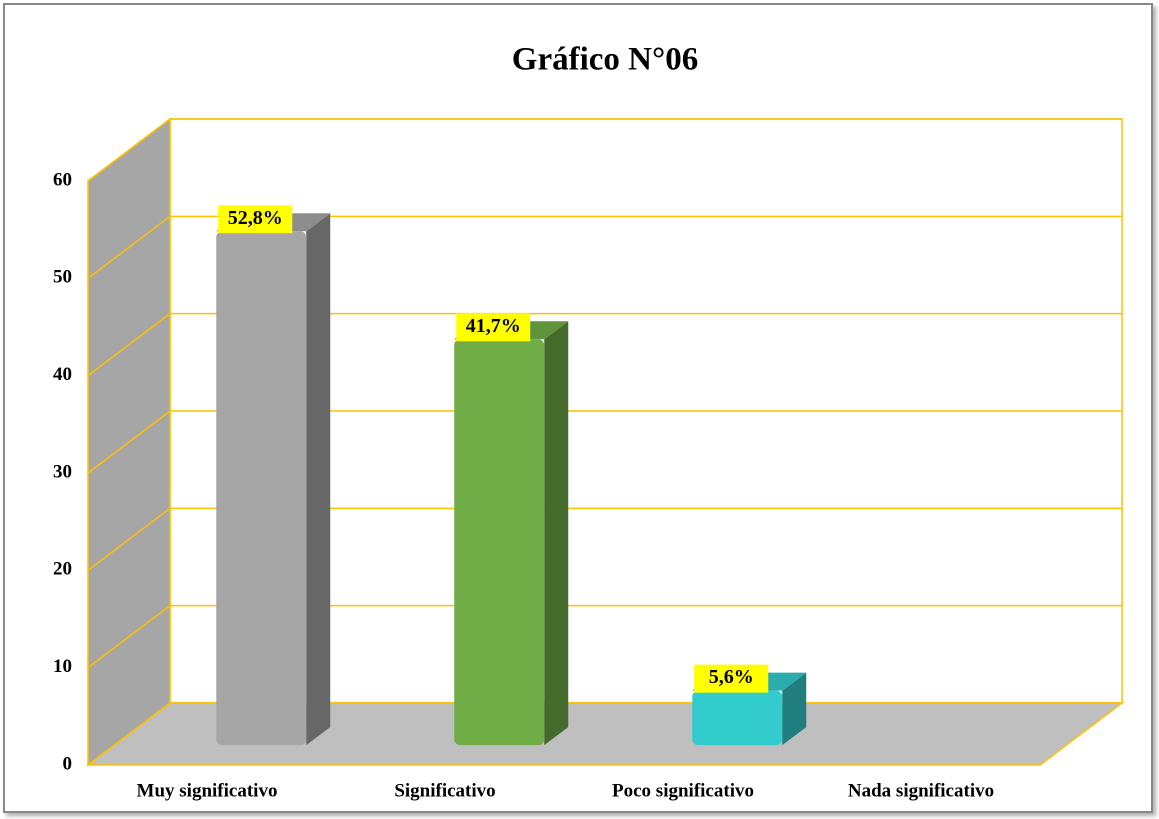 Image resolution: width=1159 pixels, height=819 pixels. What do you see at coordinates (62, 471) in the screenshot?
I see `y-tick-label: 30` at bounding box center [62, 471].